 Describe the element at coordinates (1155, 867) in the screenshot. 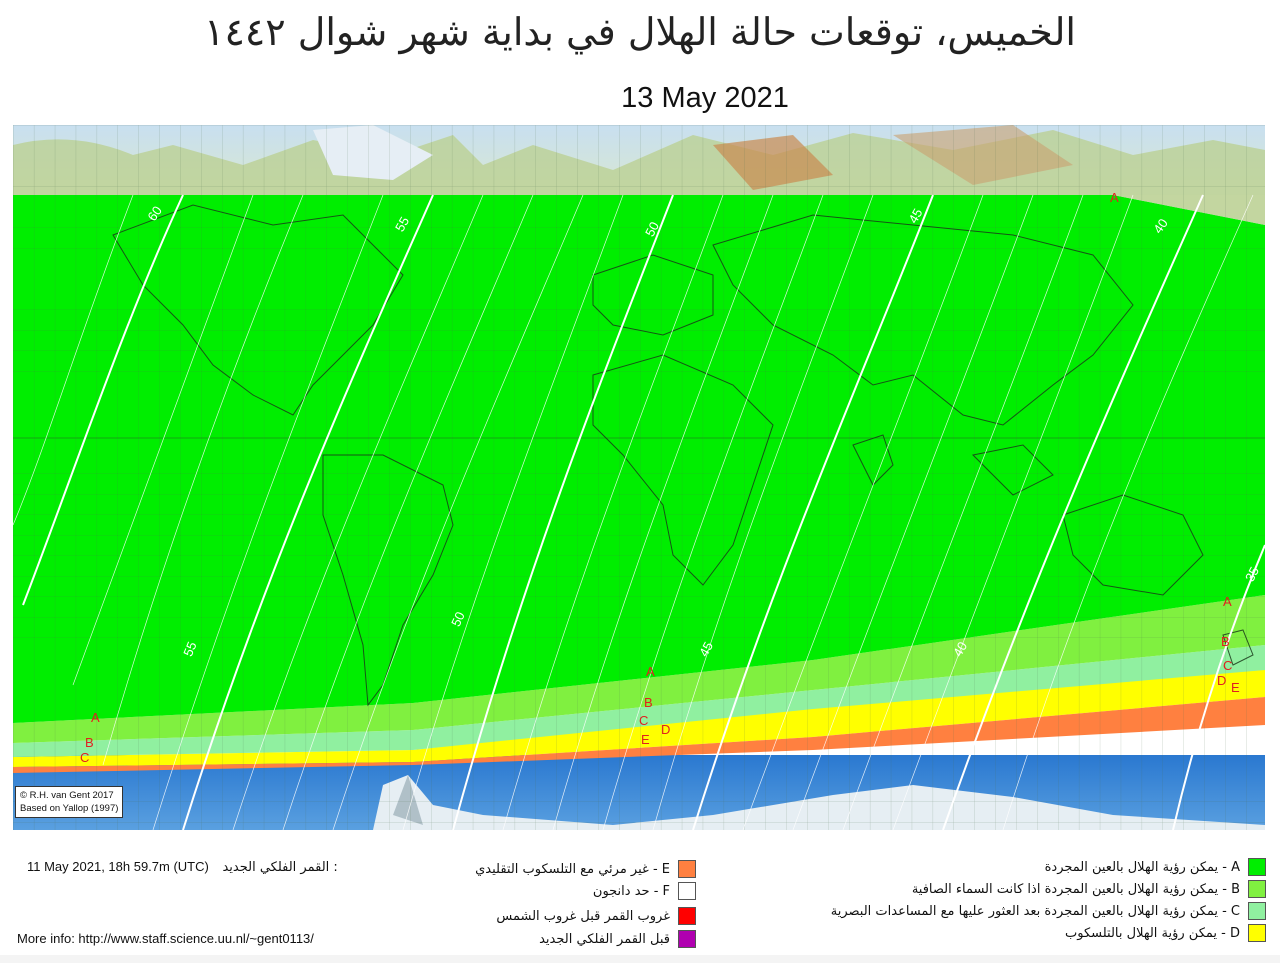

I see `legend-item-a: A - يمكن رؤية الهلال بالعين المجردة` at that location.